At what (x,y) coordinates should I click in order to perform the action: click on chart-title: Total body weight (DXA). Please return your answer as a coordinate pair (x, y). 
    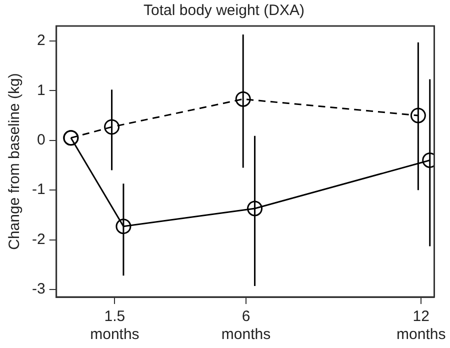
    Looking at the image, I should click on (224, 11).